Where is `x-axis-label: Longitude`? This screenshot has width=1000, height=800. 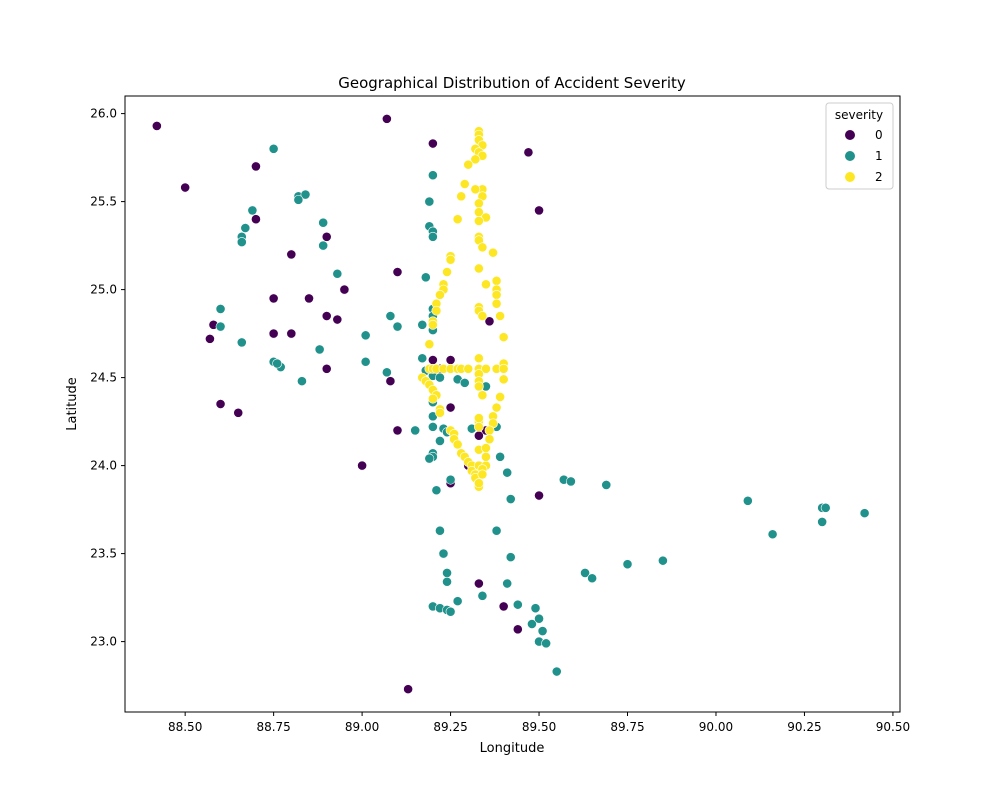
x-axis-label: Longitude is located at coordinates (512, 748).